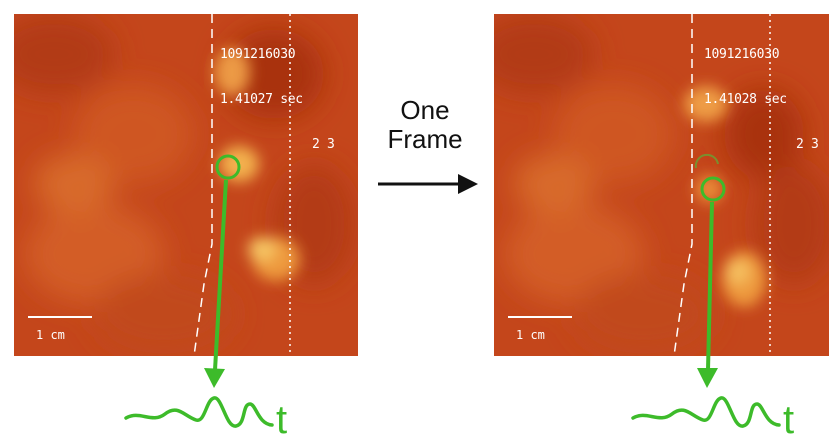  I want to click on right-scale-bar, so click(540, 317).